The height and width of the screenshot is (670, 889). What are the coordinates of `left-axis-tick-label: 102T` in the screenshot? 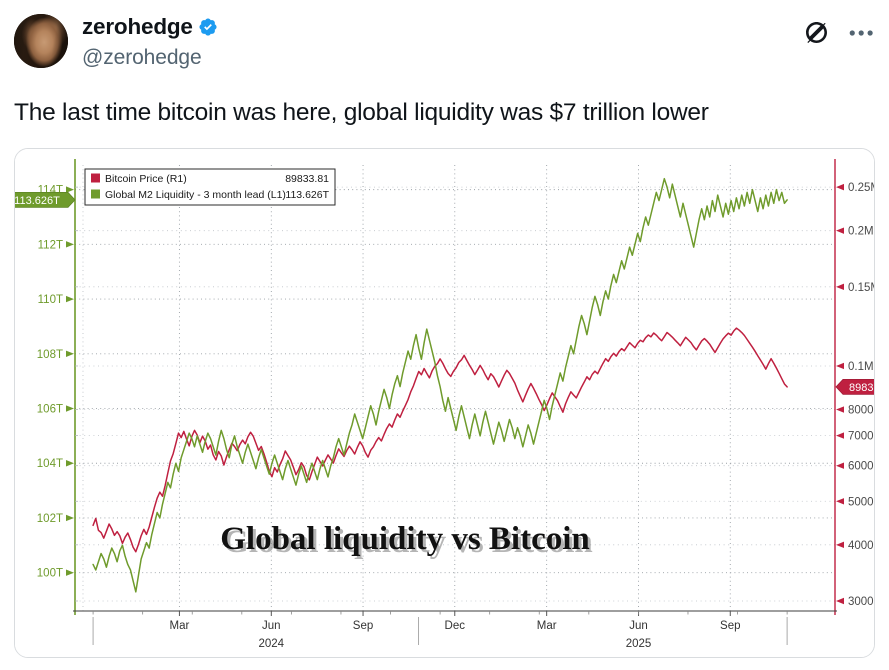 It's located at (50, 519).